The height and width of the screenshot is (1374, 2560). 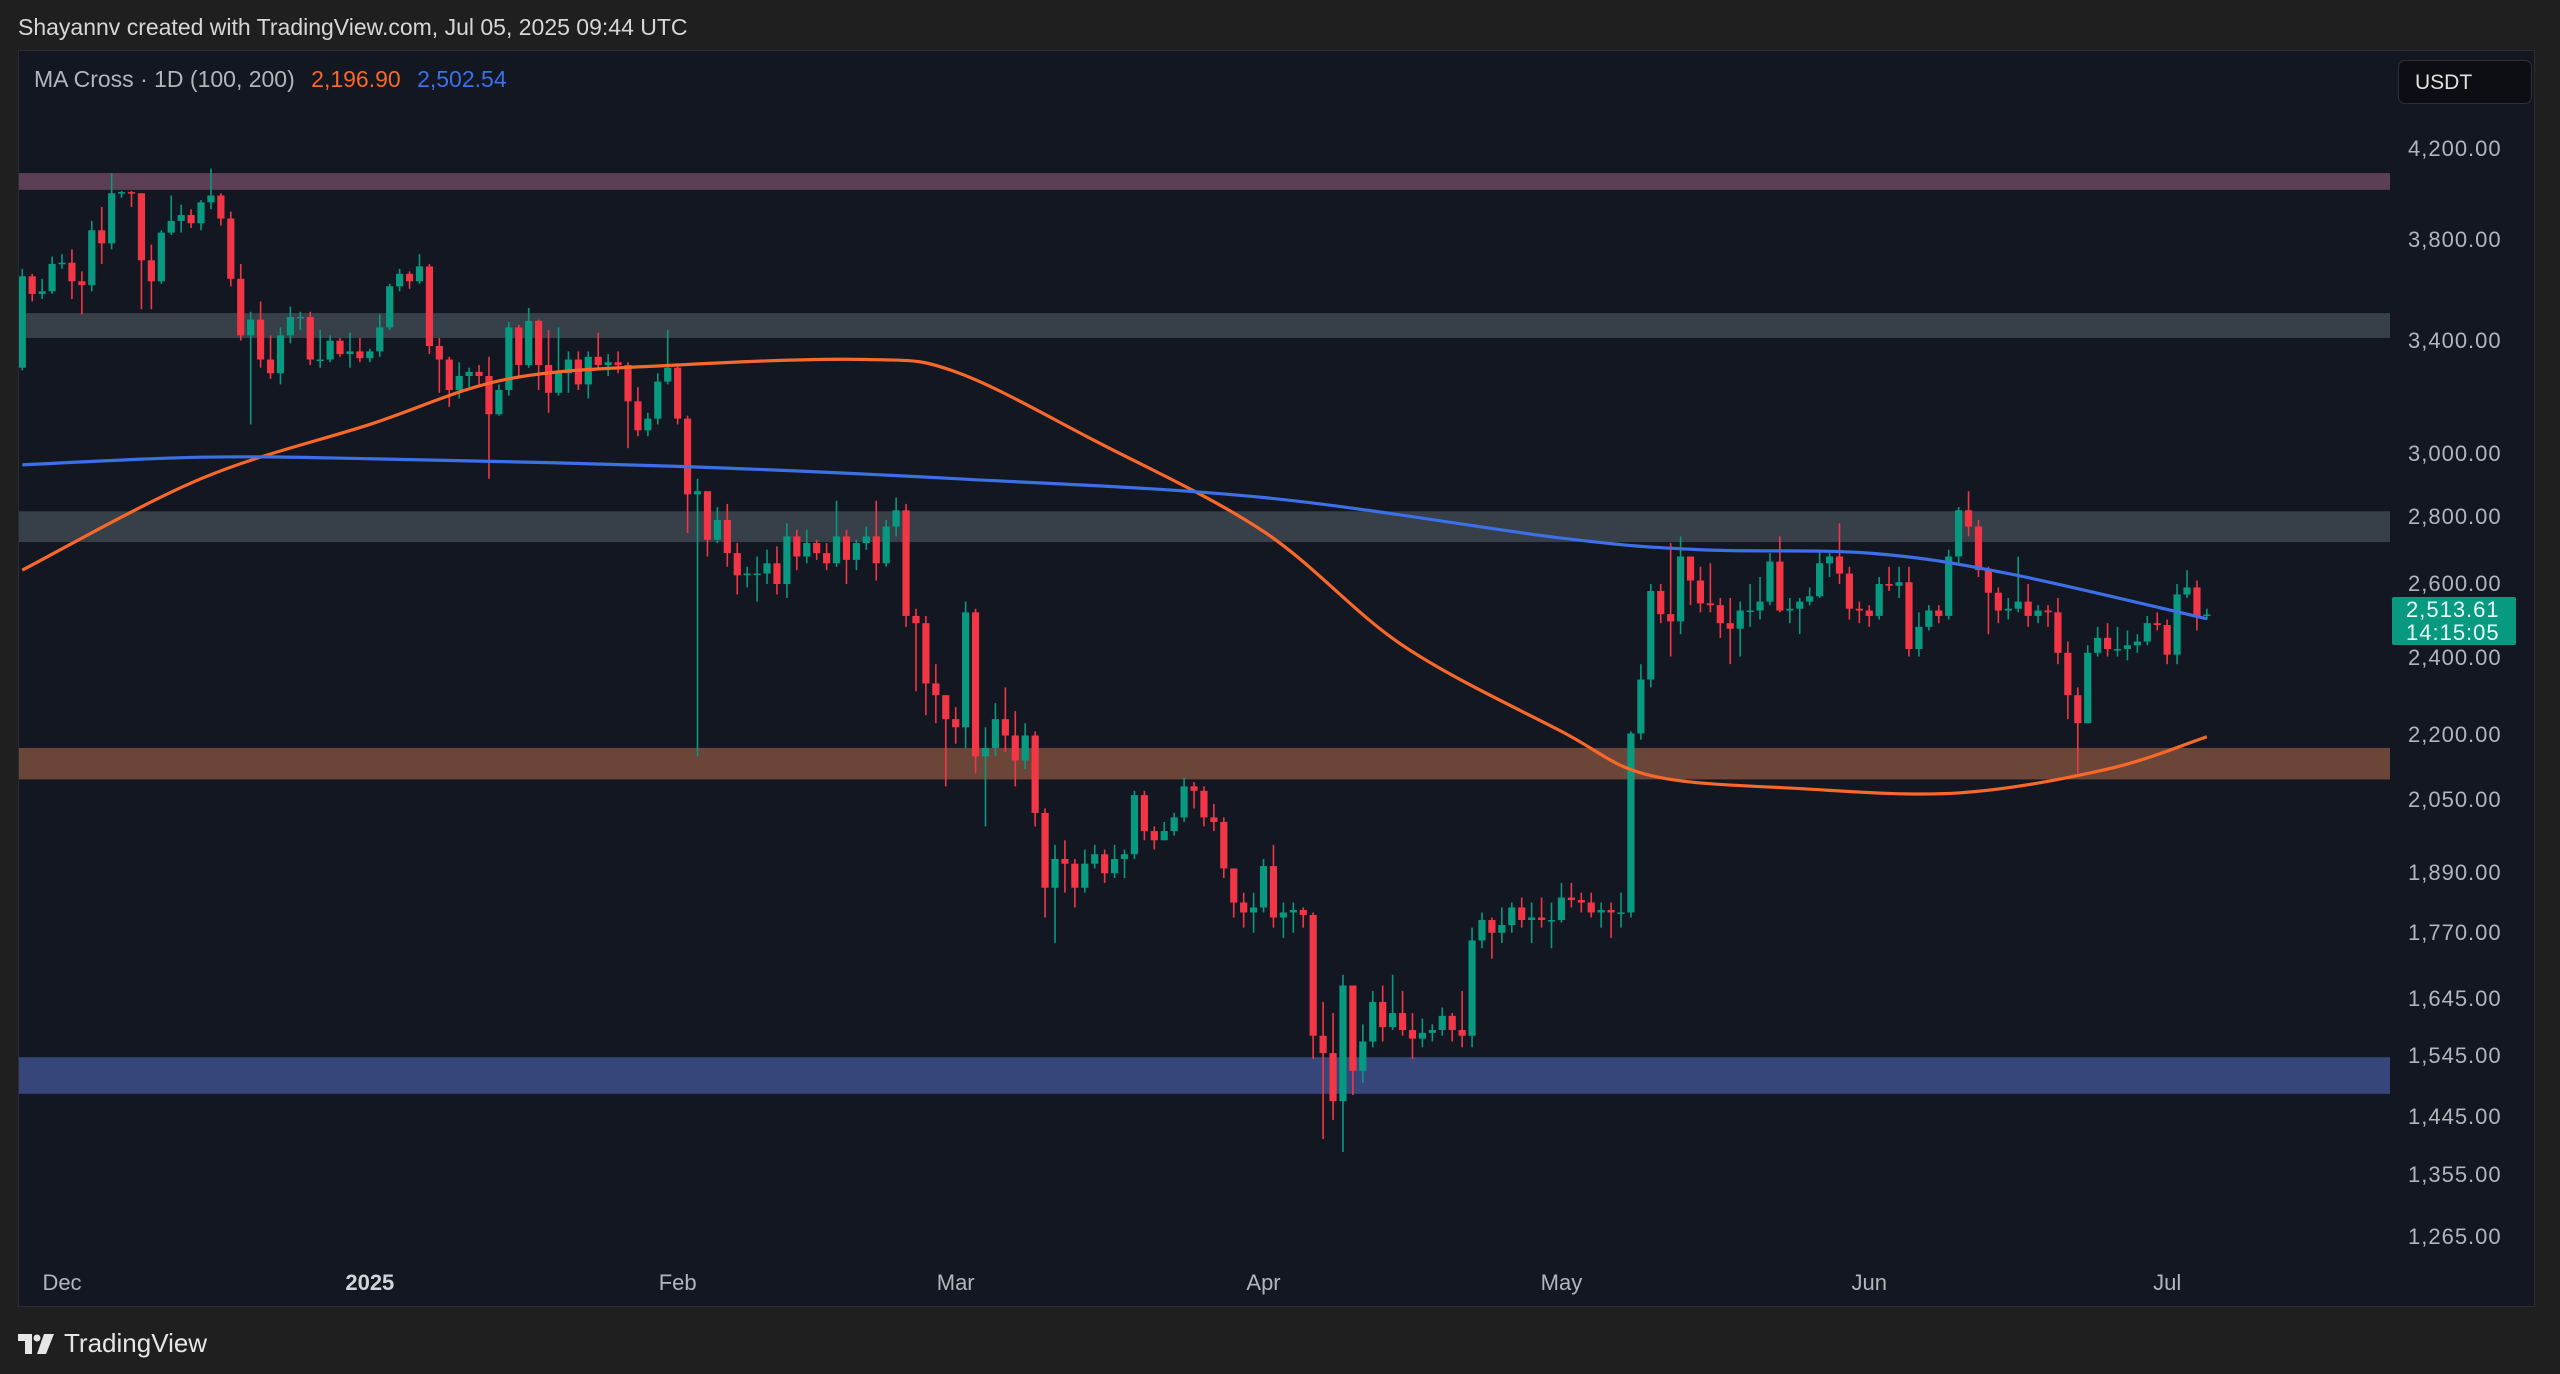 I want to click on indicator-label: MA Cross · 1D (100, 200), so click(x=164, y=79).